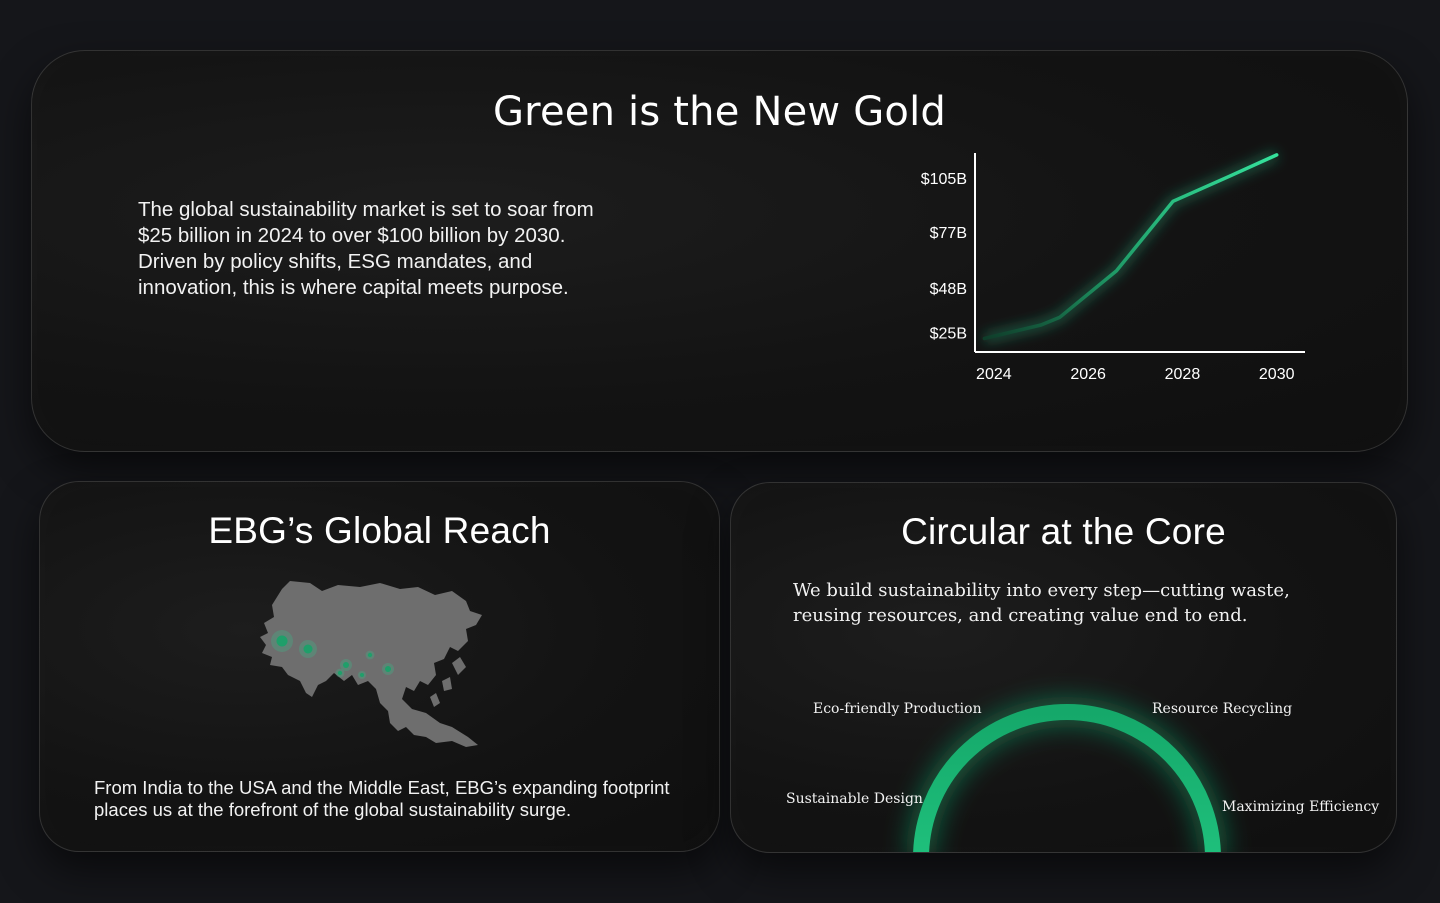  What do you see at coordinates (1277, 374) in the screenshot?
I see `x-tick-label: 2030` at bounding box center [1277, 374].